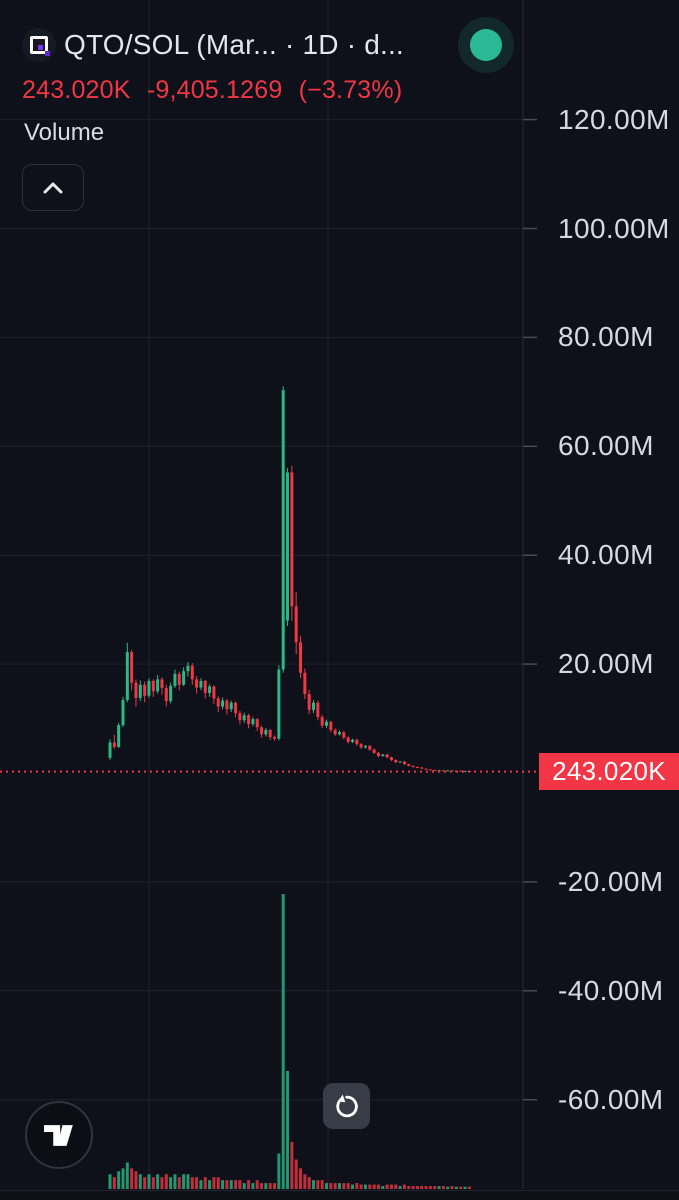 The height and width of the screenshot is (1200, 679). I want to click on coin-square-icon, so click(39, 45).